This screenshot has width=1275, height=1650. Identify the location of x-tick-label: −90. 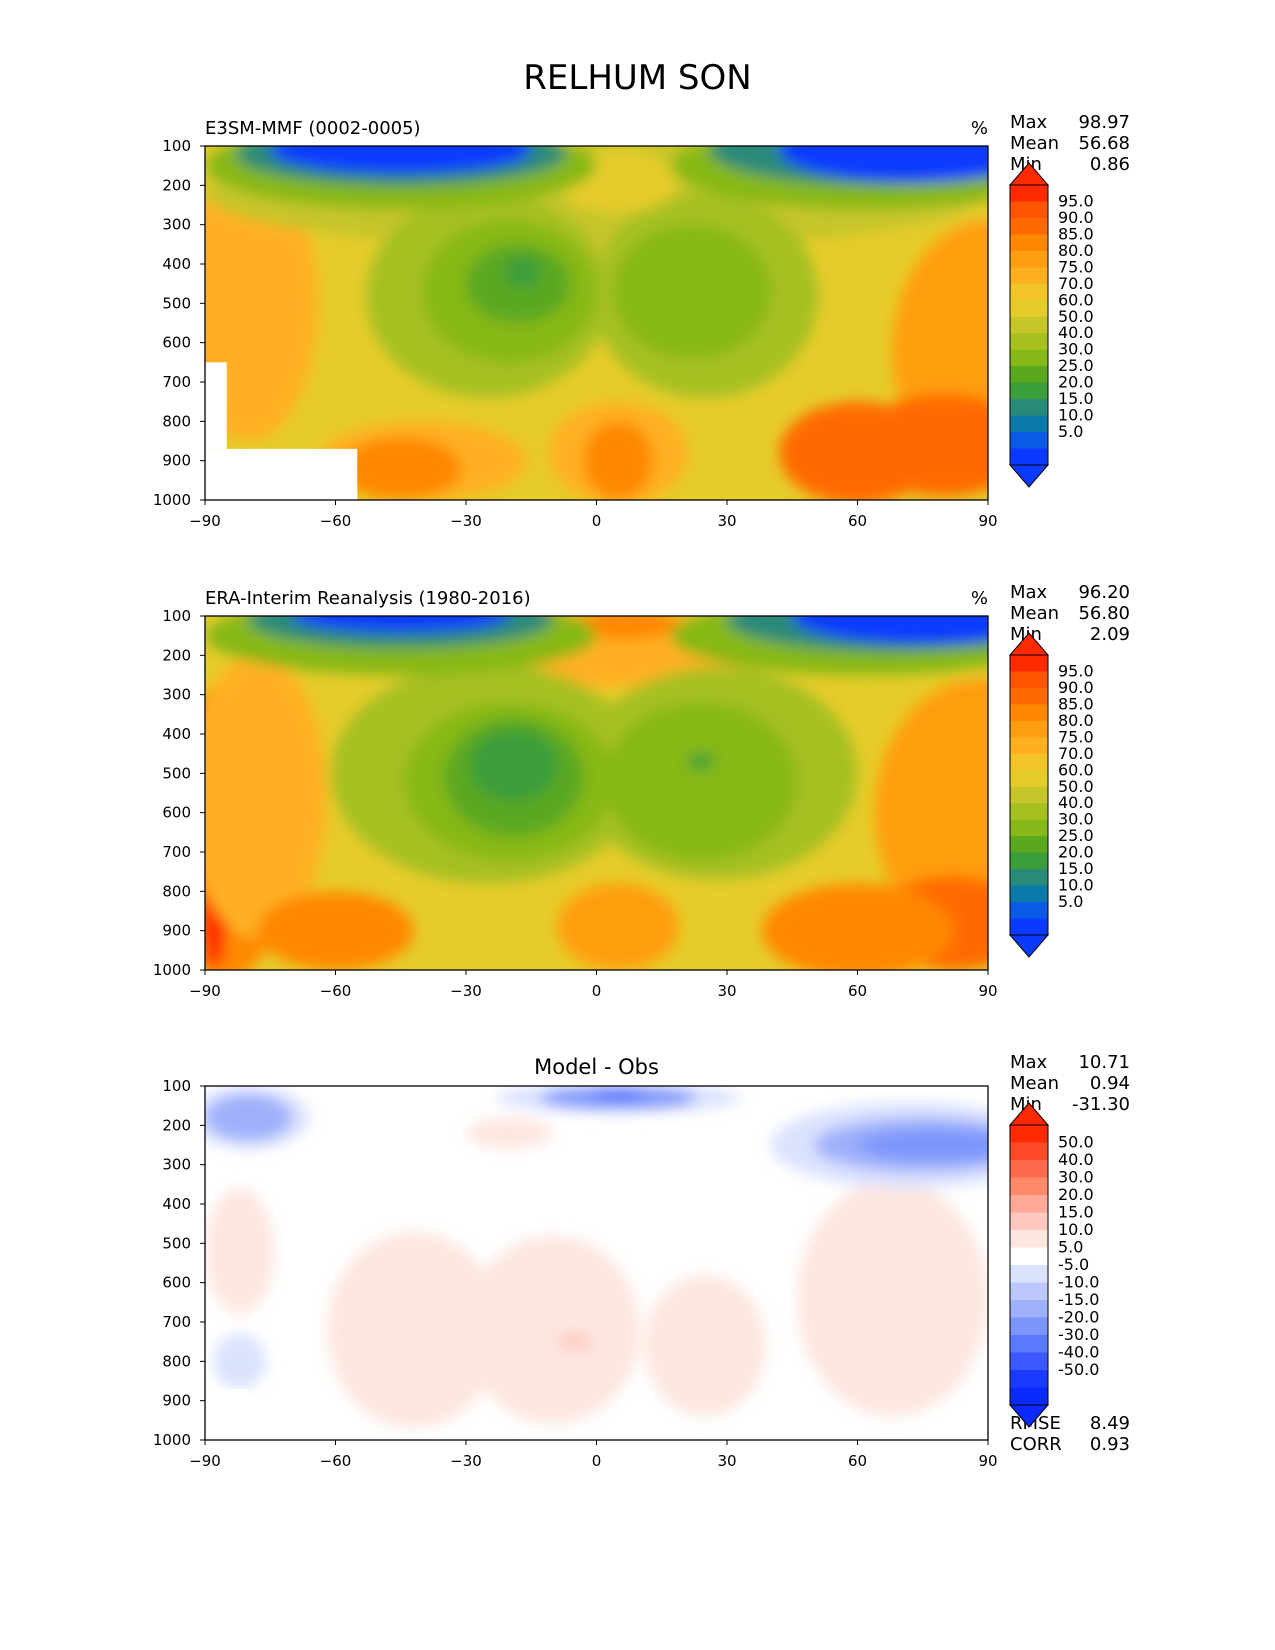
(205, 991).